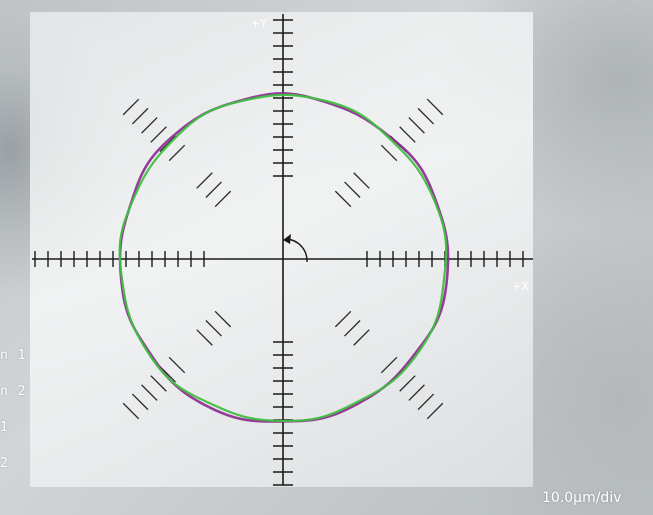 The image size is (653, 515). I want to click on y-axis-label: +Y, so click(259, 23).